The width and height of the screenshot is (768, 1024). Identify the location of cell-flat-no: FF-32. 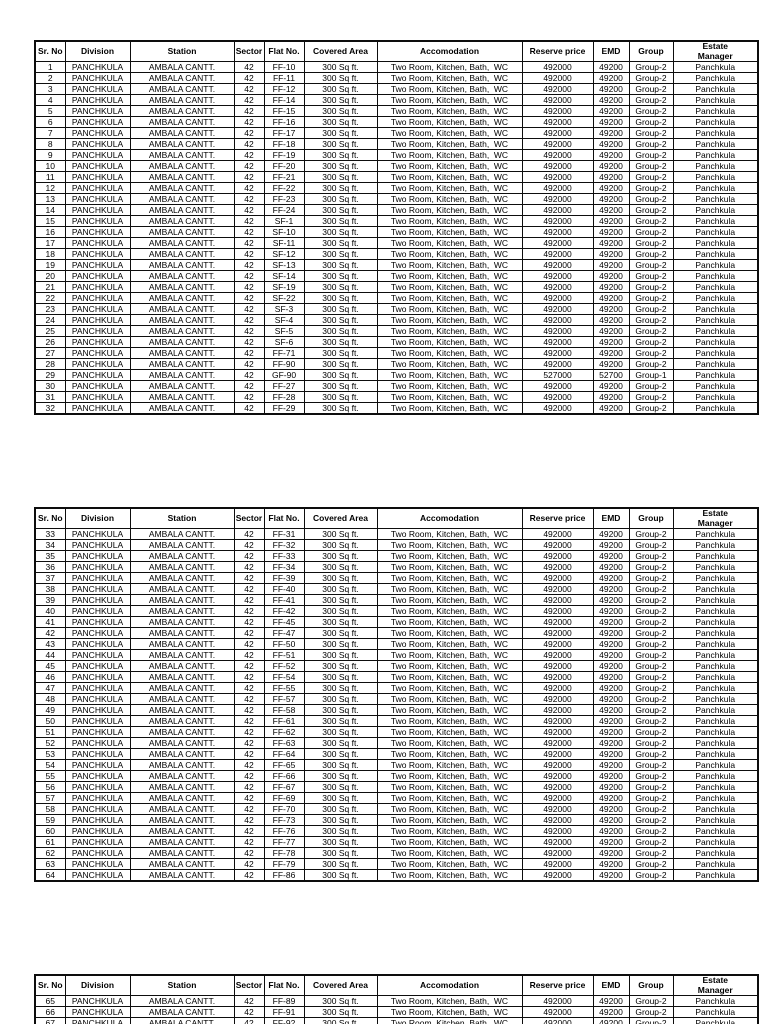
(284, 545).